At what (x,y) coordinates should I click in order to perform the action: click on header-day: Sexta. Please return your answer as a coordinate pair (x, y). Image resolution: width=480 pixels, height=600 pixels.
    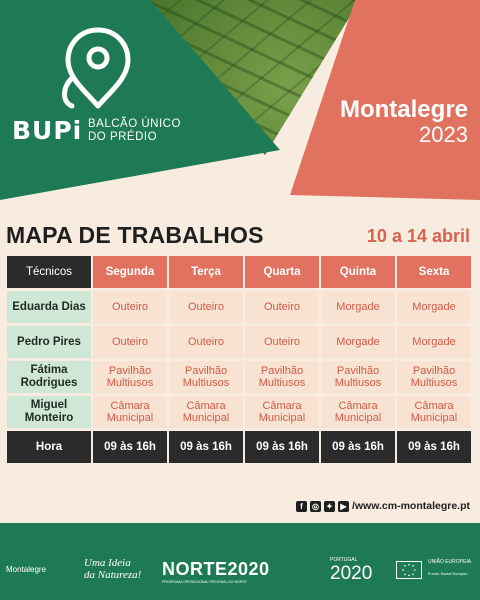
    Looking at the image, I should click on (434, 272).